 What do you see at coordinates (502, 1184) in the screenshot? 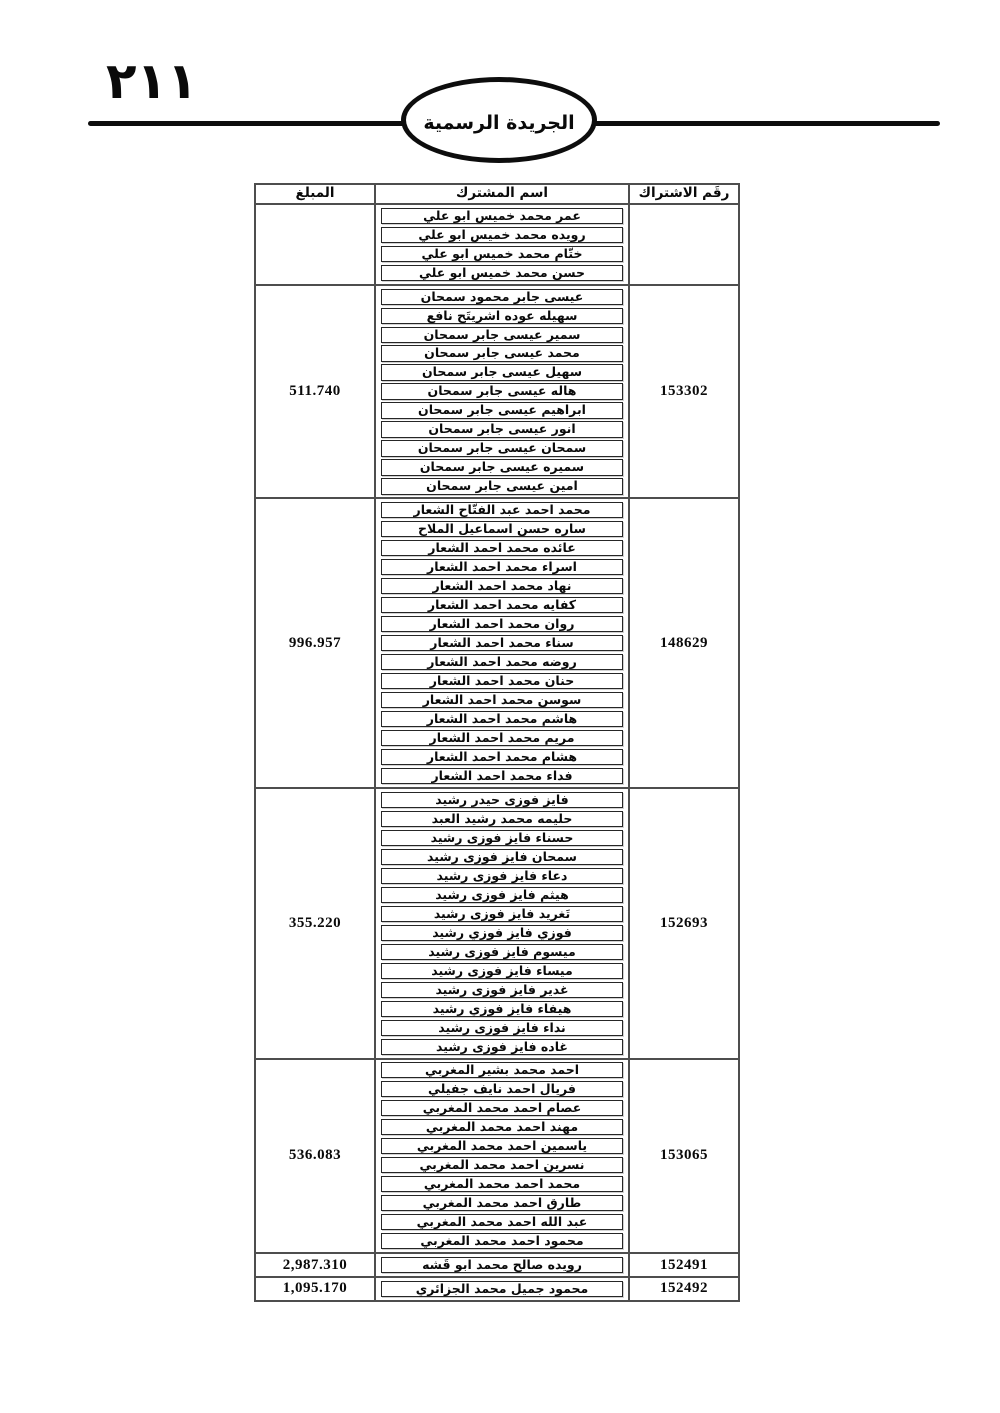
I see `subscriber-name: محمد احمد محمد المغربي` at bounding box center [502, 1184].